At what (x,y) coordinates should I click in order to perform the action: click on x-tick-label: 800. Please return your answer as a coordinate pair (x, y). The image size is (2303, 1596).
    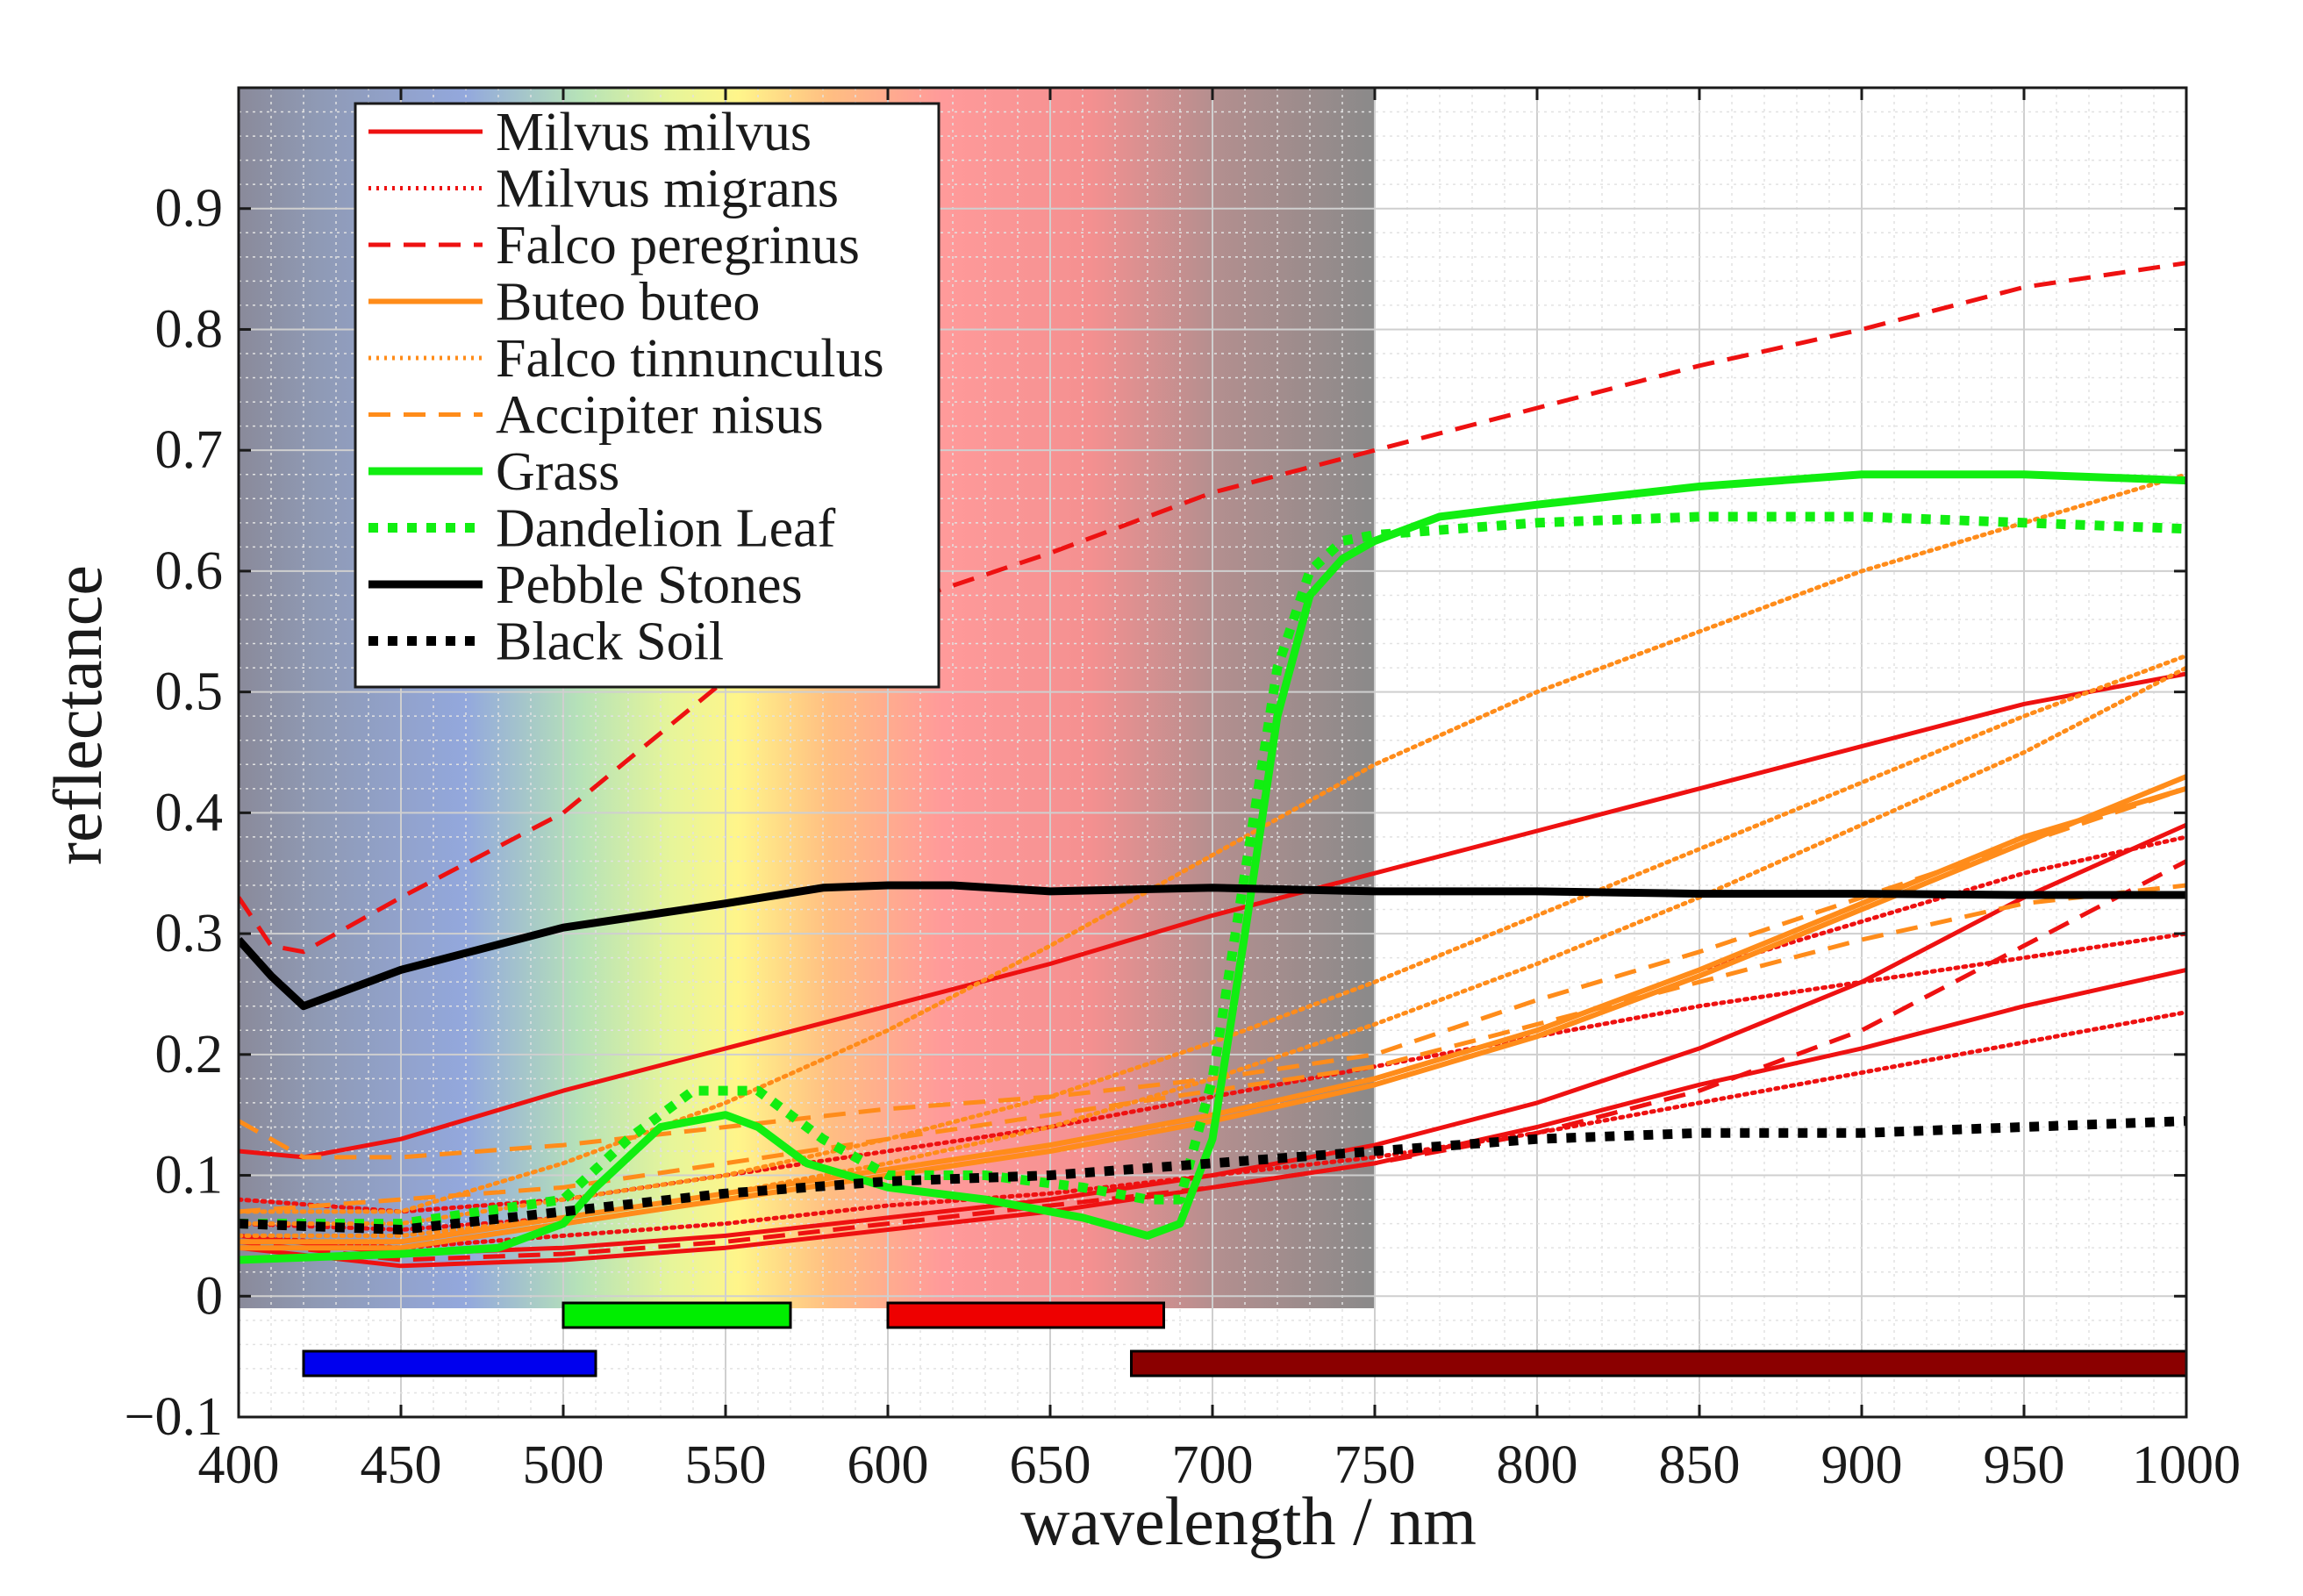
    Looking at the image, I should click on (1537, 1465).